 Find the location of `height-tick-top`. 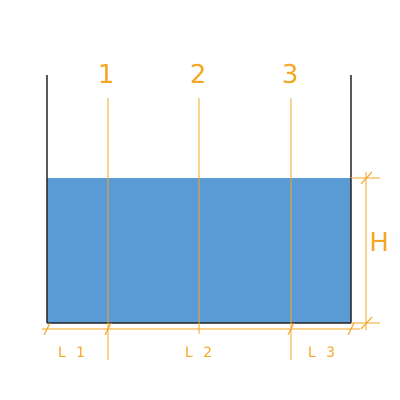

height-tick-top is located at coordinates (366, 178).